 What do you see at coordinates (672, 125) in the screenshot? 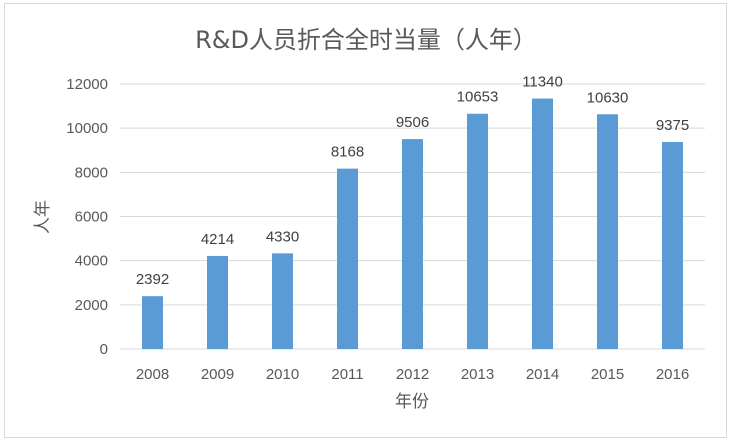
I see `data-label-2016: 9375` at bounding box center [672, 125].